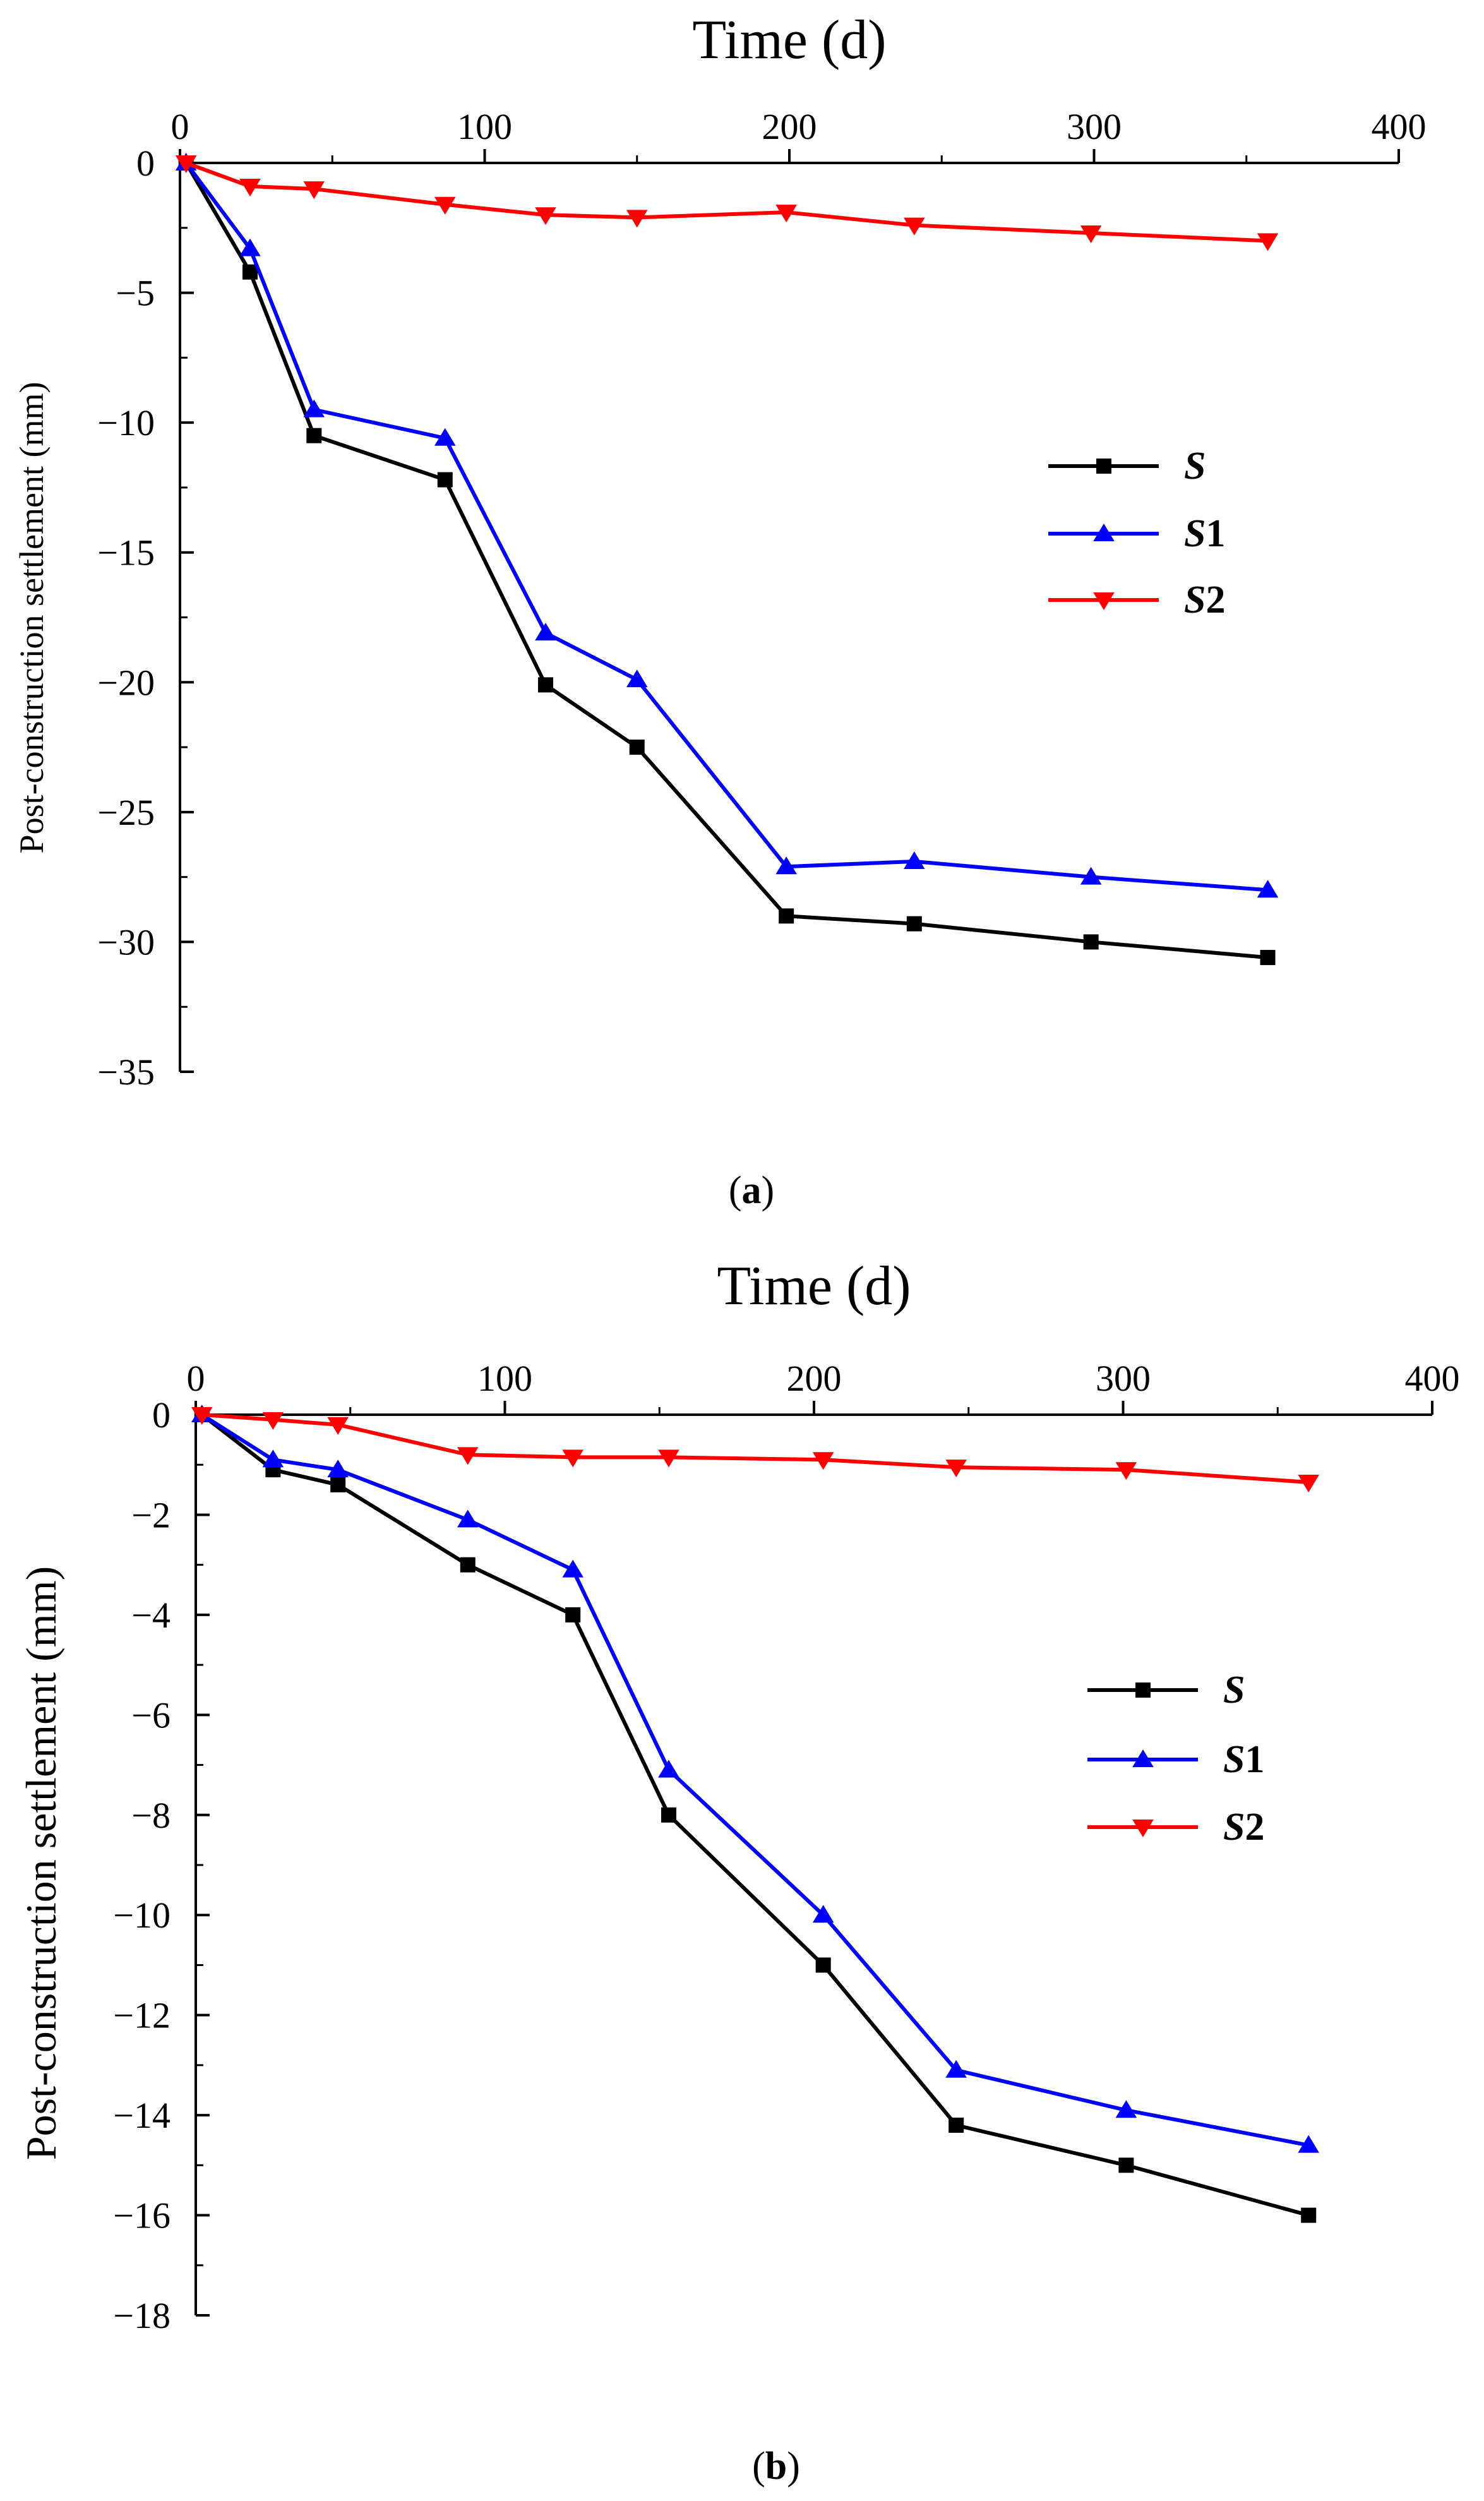 The height and width of the screenshot is (2501, 1484). What do you see at coordinates (126, 942) in the screenshot?
I see `y-tick-label: −30` at bounding box center [126, 942].